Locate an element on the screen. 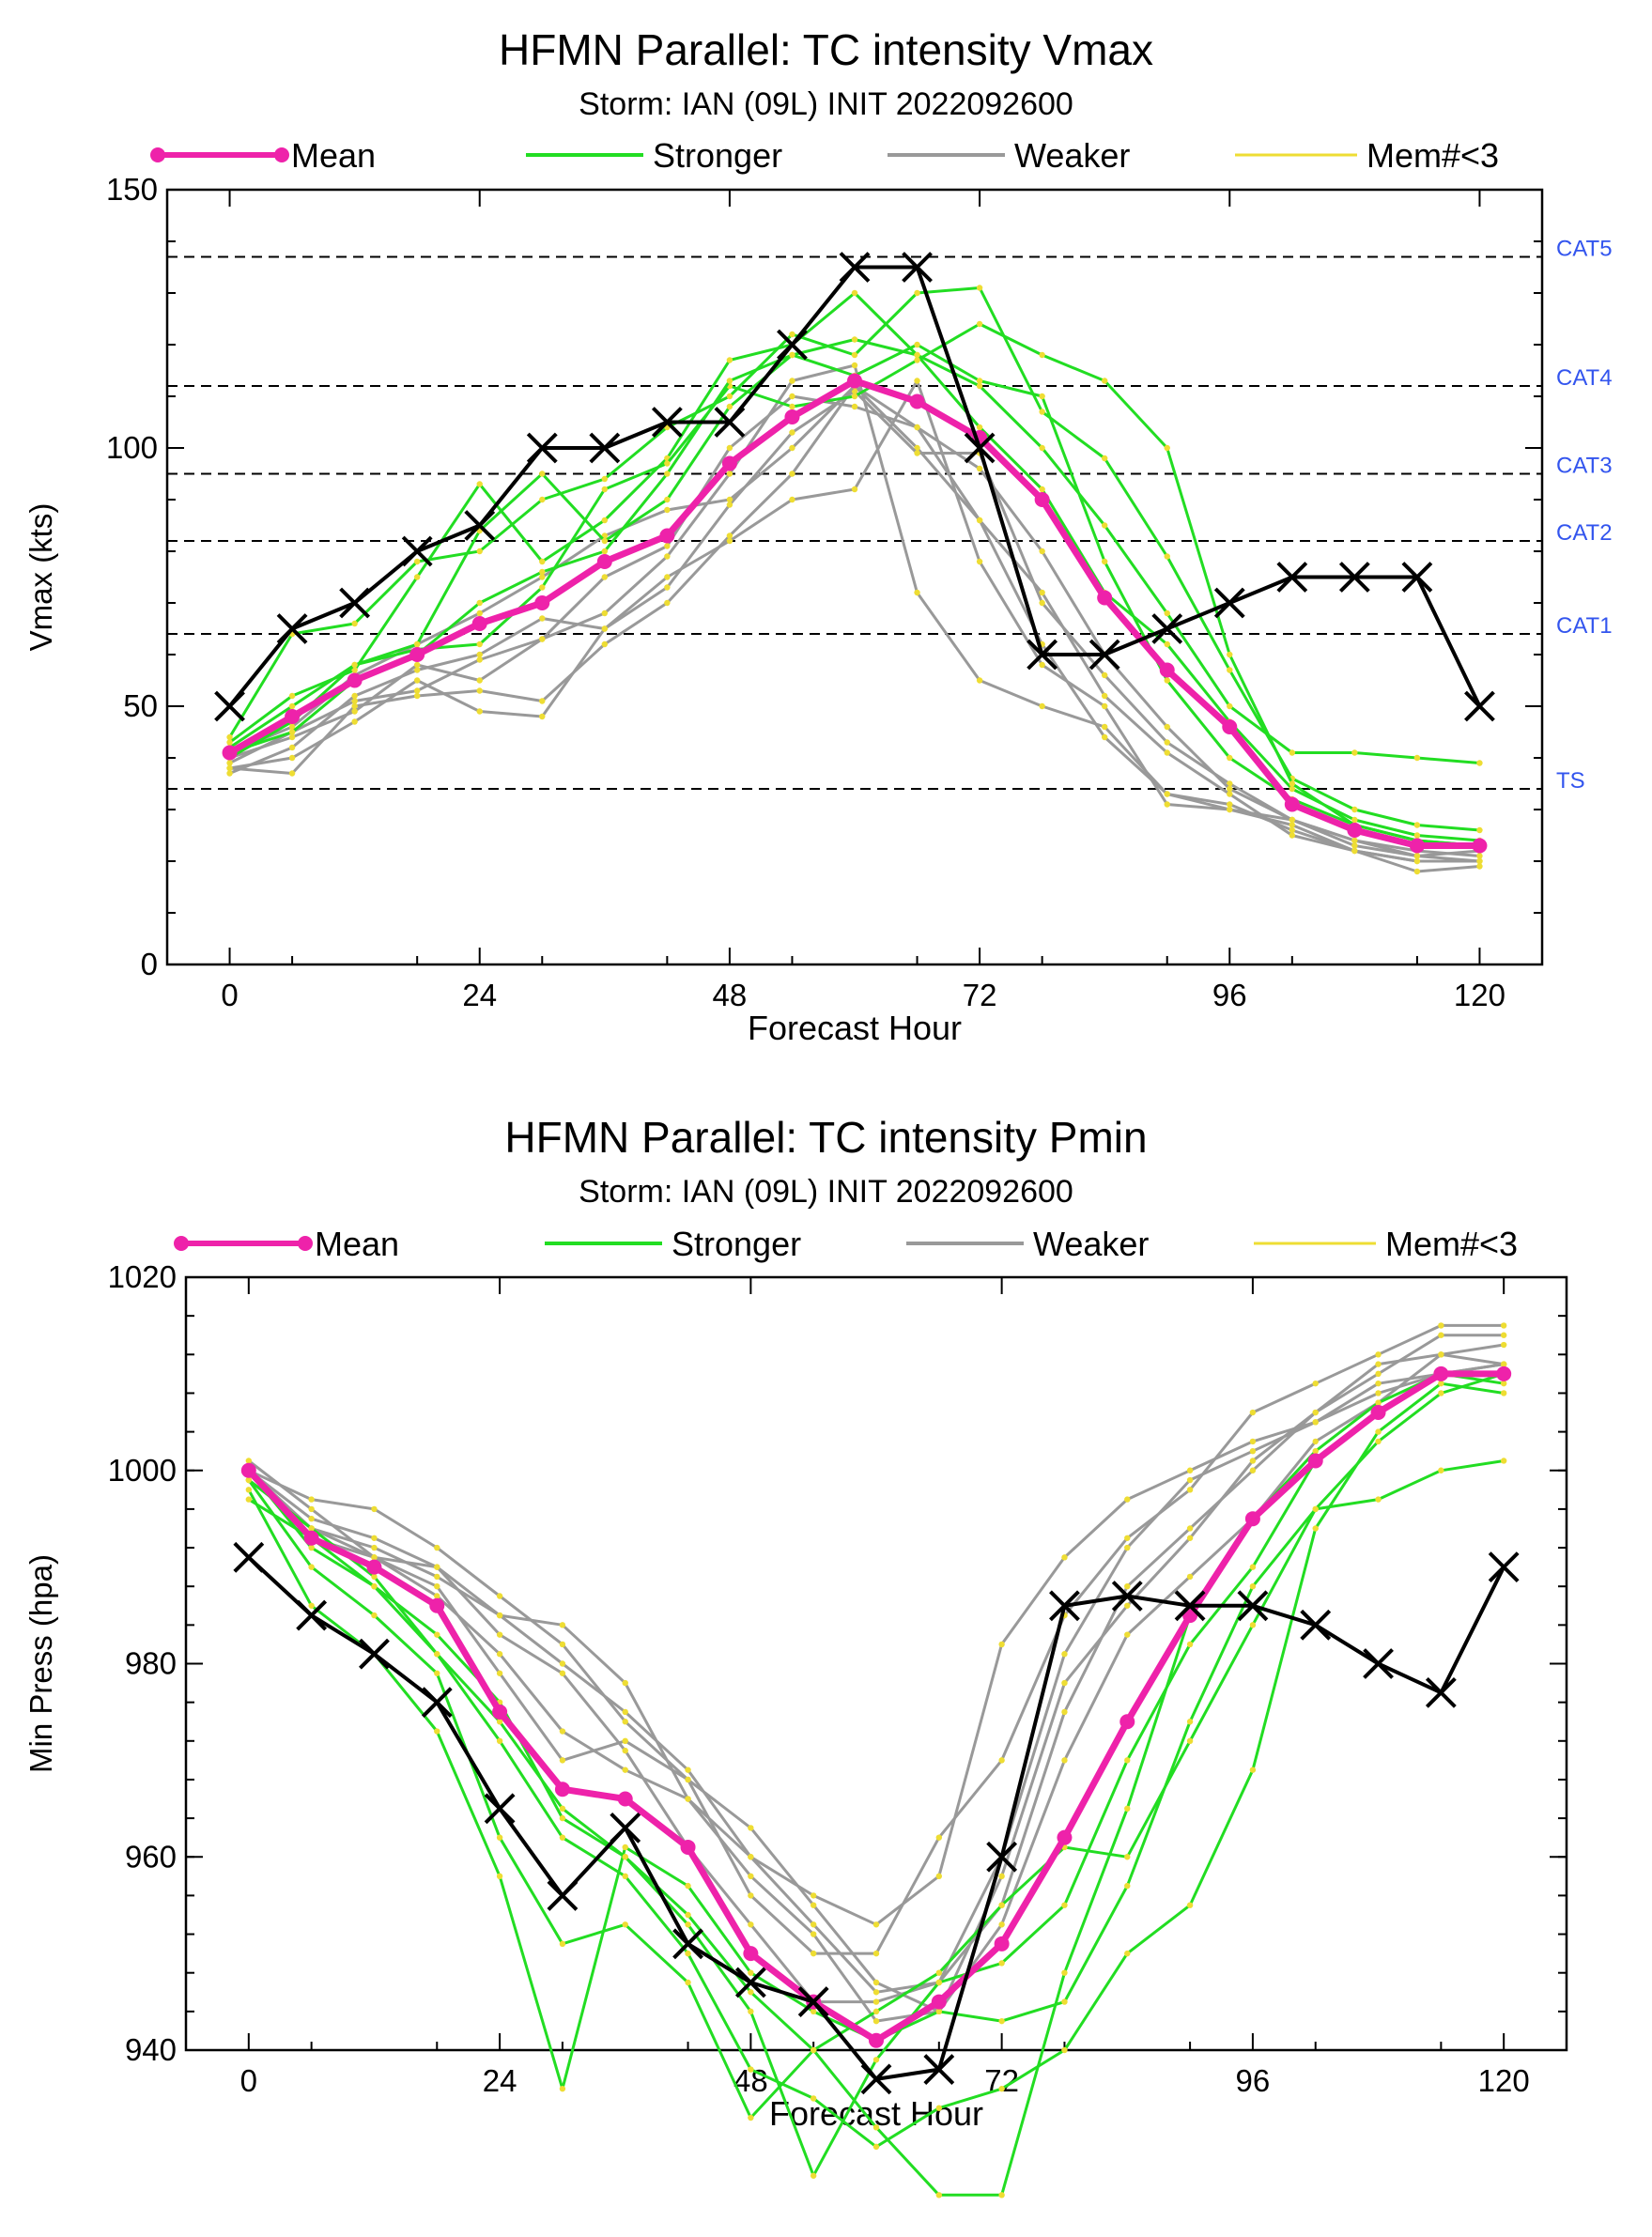 The width and height of the screenshot is (1652, 2237). legend-swatch-mean is located at coordinates (243, 1243).